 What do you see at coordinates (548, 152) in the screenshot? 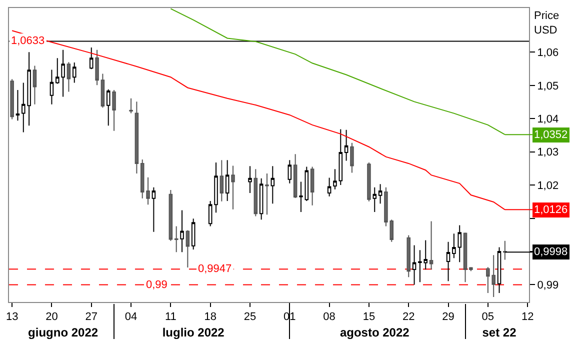
I see `y-tick-label: 1,03` at bounding box center [548, 152].